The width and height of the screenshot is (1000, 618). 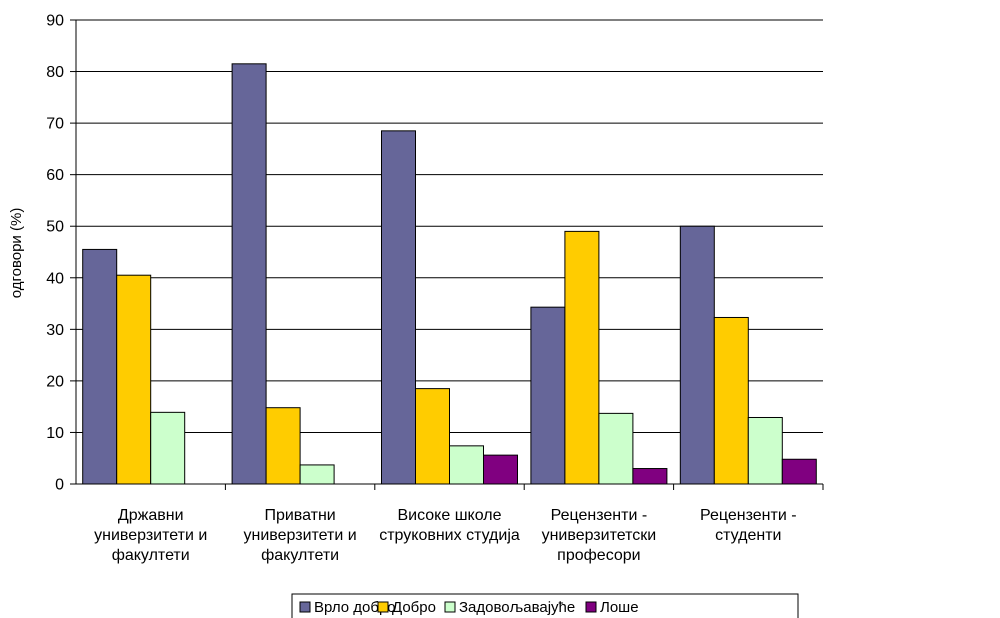 I want to click on y-tick-labels: 0 10 20 30 40 50 60 70 80 90, so click(x=55, y=253).